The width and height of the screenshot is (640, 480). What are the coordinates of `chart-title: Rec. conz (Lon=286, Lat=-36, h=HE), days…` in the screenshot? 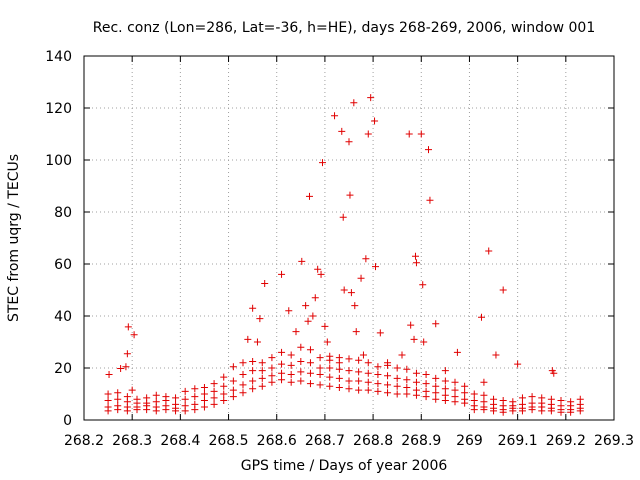 It's located at (344, 28).